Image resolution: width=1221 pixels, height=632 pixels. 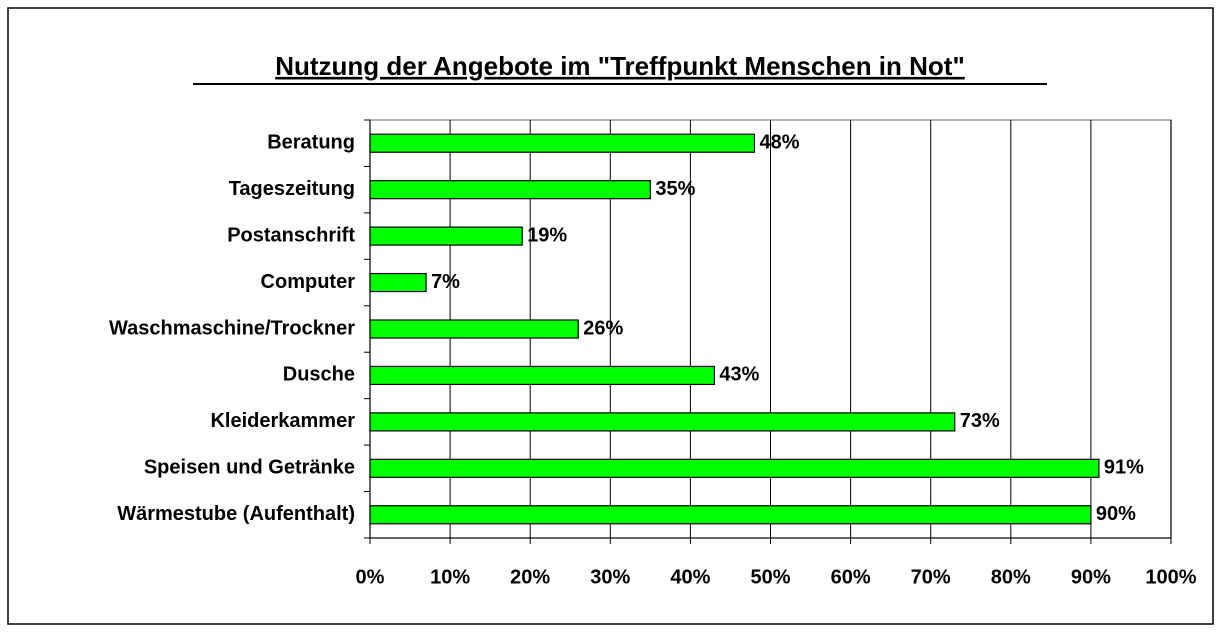 I want to click on y-tick-label: Postanschrift, so click(x=291, y=235).